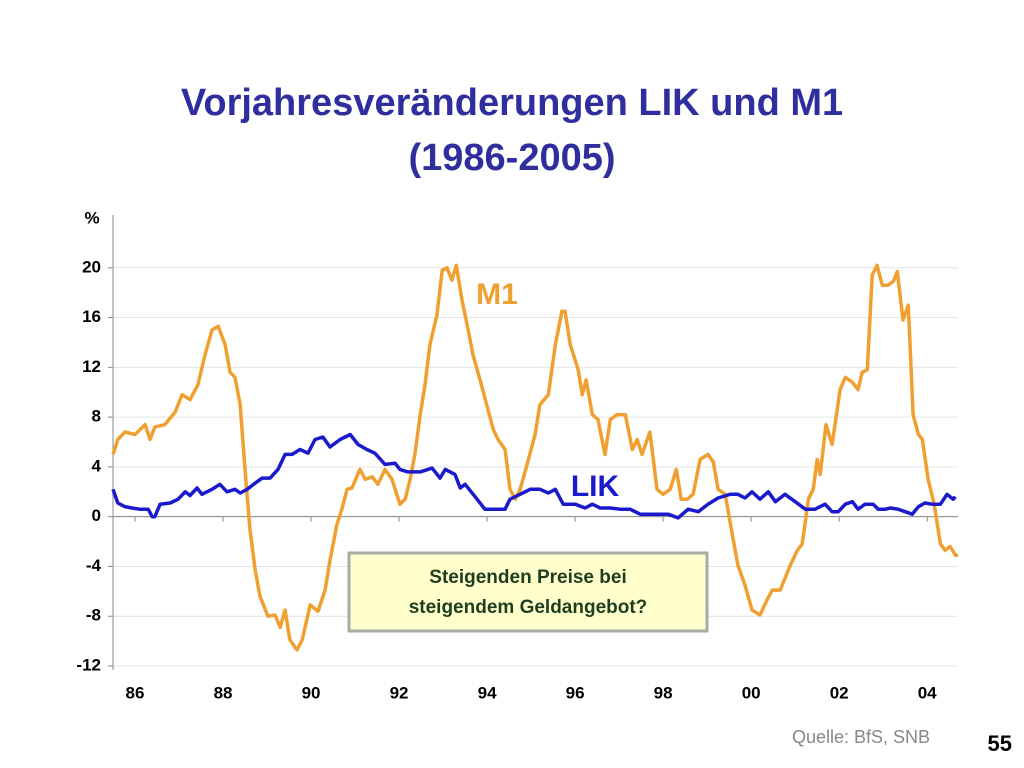 The width and height of the screenshot is (1024, 768). I want to click on x-tick-label: 98, so click(663, 692).